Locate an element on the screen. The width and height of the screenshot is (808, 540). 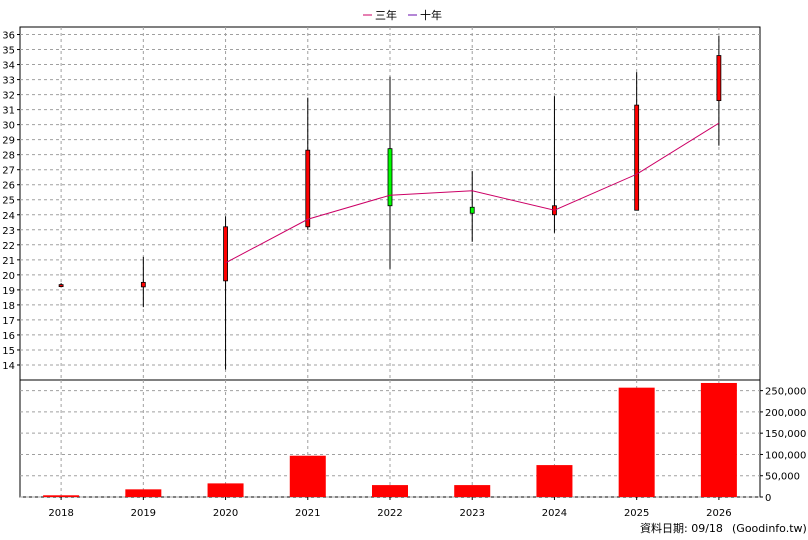
volume-tick-label: 150,000 is located at coordinates (785, 434).